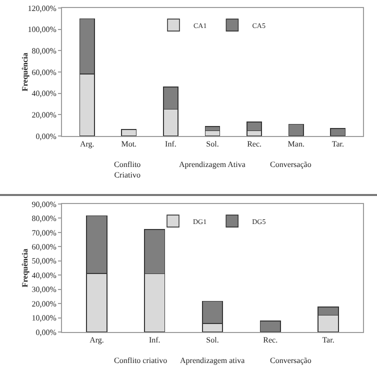 This screenshot has height=390, width=377. What do you see at coordinates (44, 233) in the screenshot?
I see `y-tick-label: 70,00%` at bounding box center [44, 233].